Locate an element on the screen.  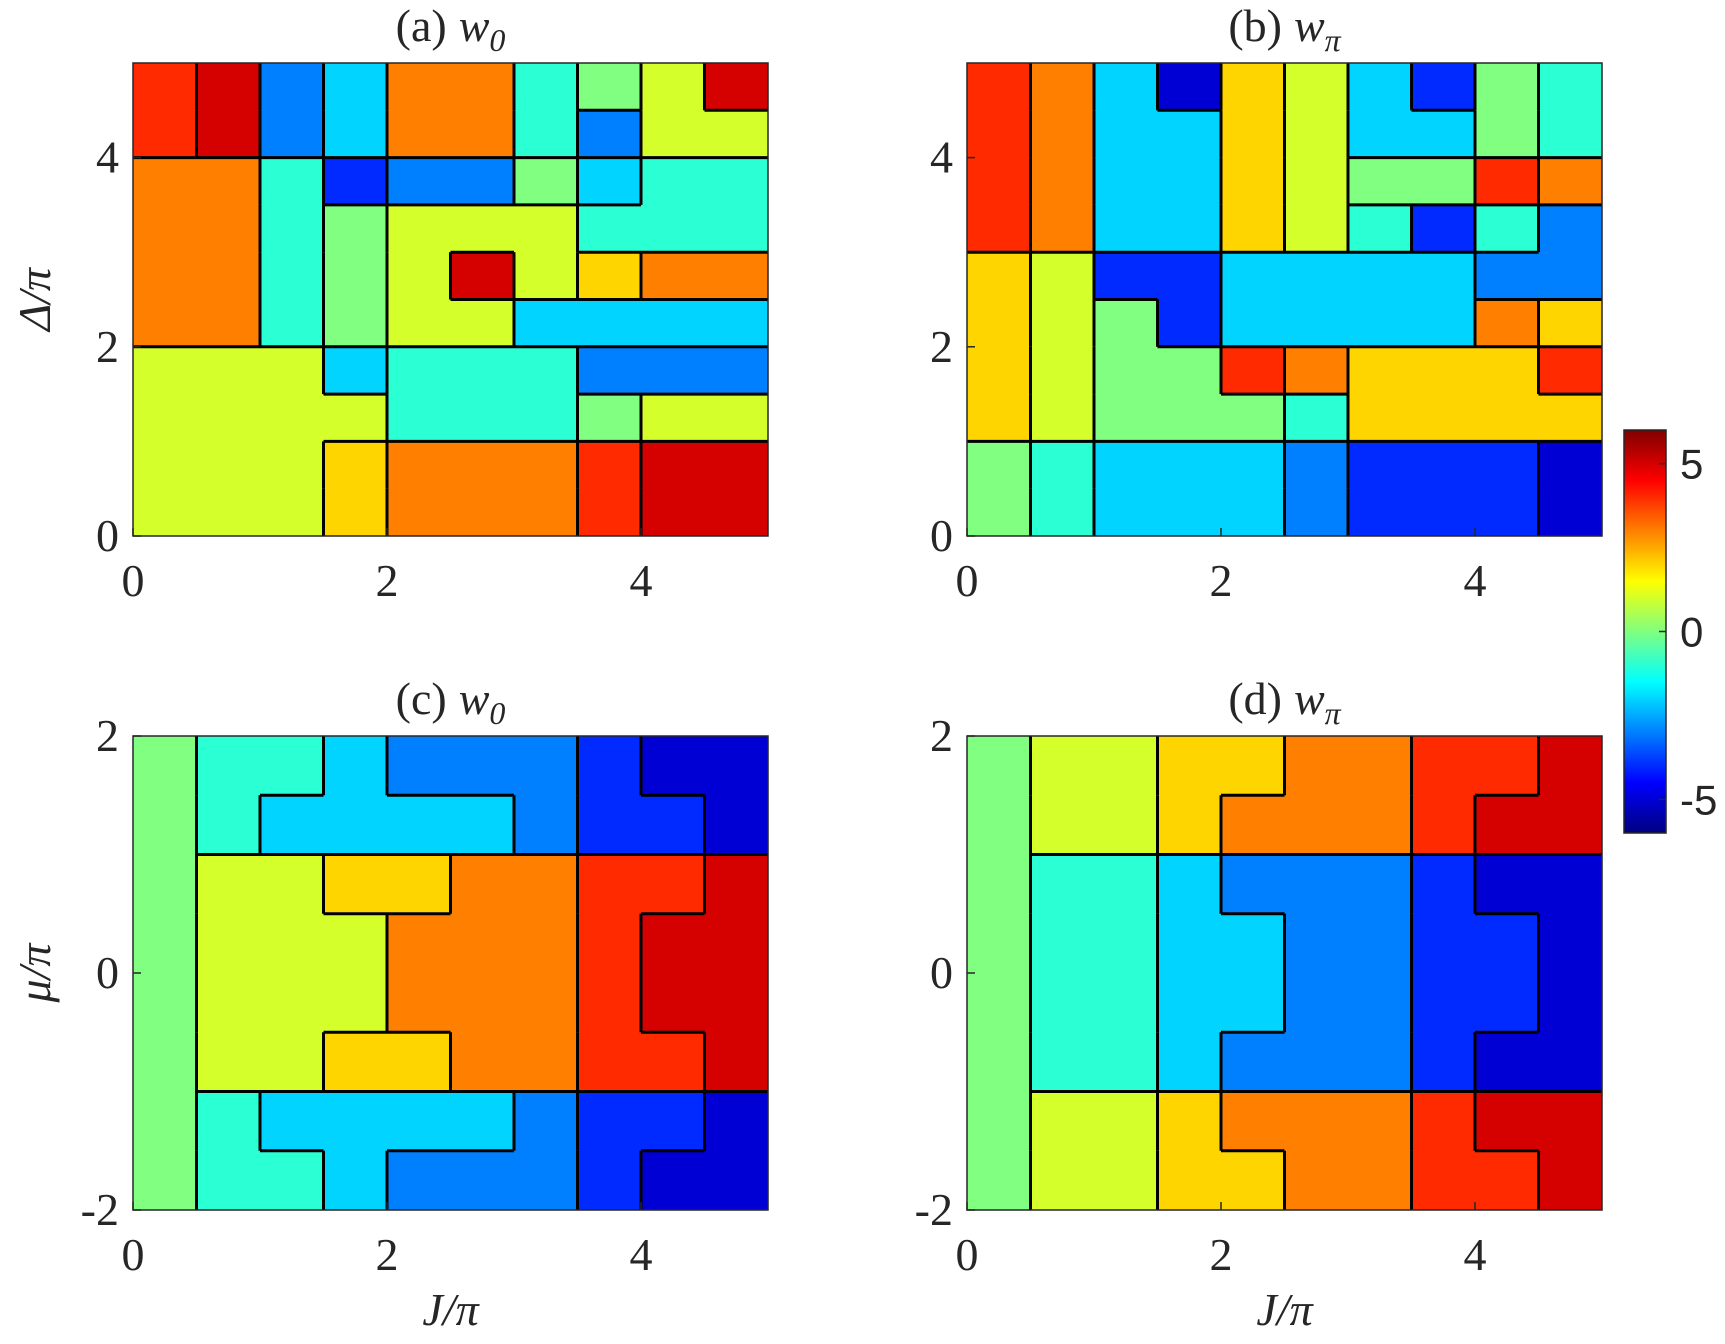
plot-frame is located at coordinates (450, 299).